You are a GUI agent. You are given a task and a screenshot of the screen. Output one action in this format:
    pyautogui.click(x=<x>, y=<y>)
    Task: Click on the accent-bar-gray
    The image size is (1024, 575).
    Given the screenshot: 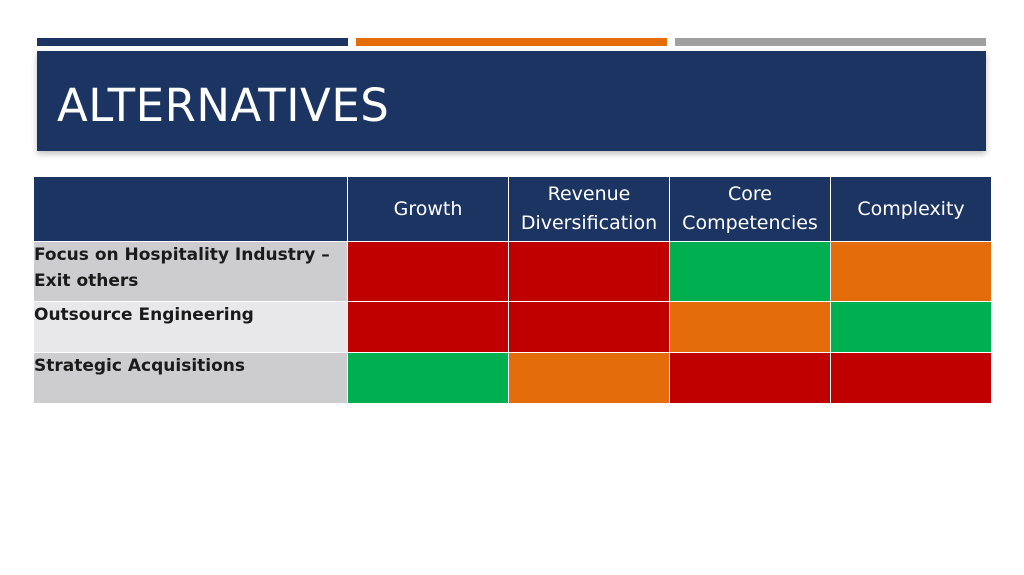 What is the action you would take?
    pyautogui.click(x=830, y=42)
    